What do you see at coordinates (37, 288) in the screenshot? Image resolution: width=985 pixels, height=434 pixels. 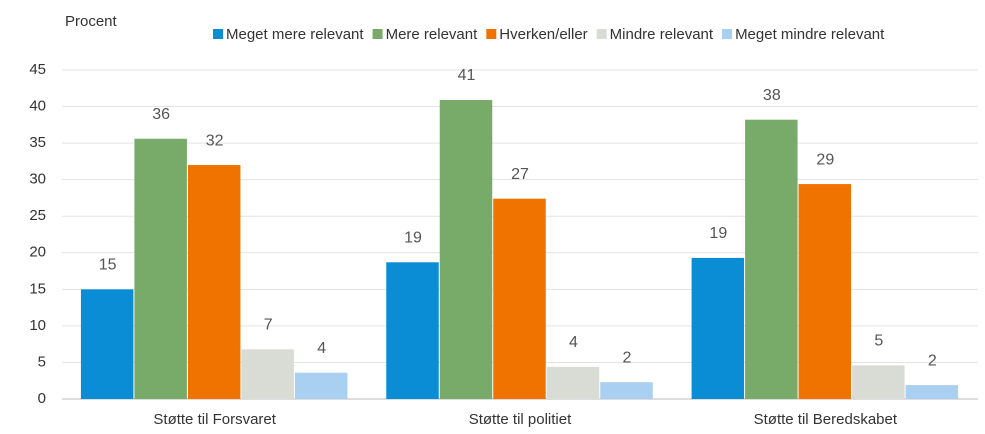 I see `y-tick-label: 15` at bounding box center [37, 288].